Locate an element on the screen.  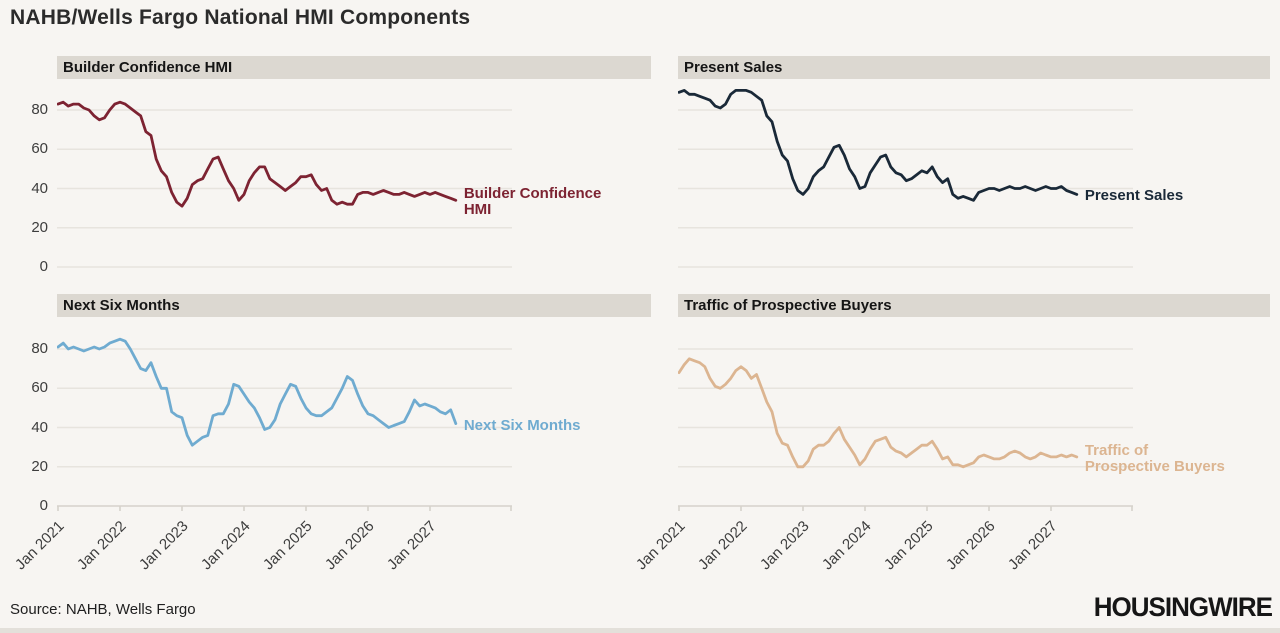
line-chart-traffic is located at coordinates (905, 429).